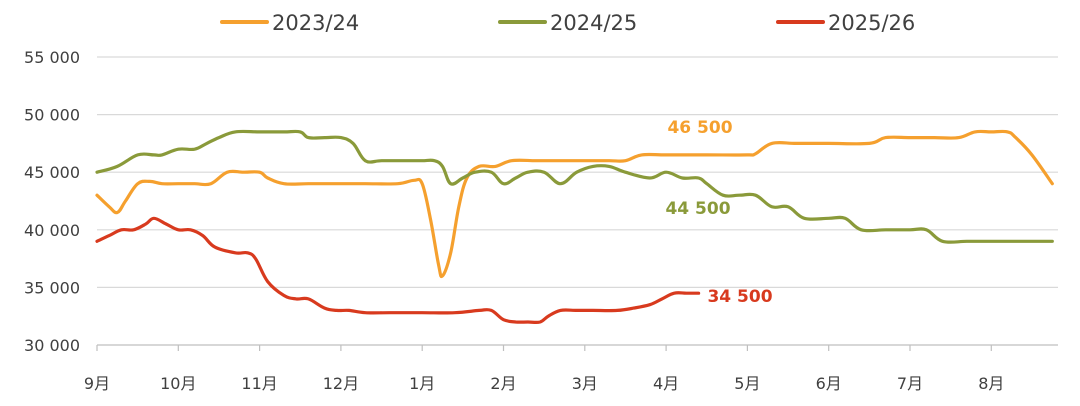  What do you see at coordinates (699, 128) in the screenshot?
I see `end-value-label: 46 500` at bounding box center [699, 128].